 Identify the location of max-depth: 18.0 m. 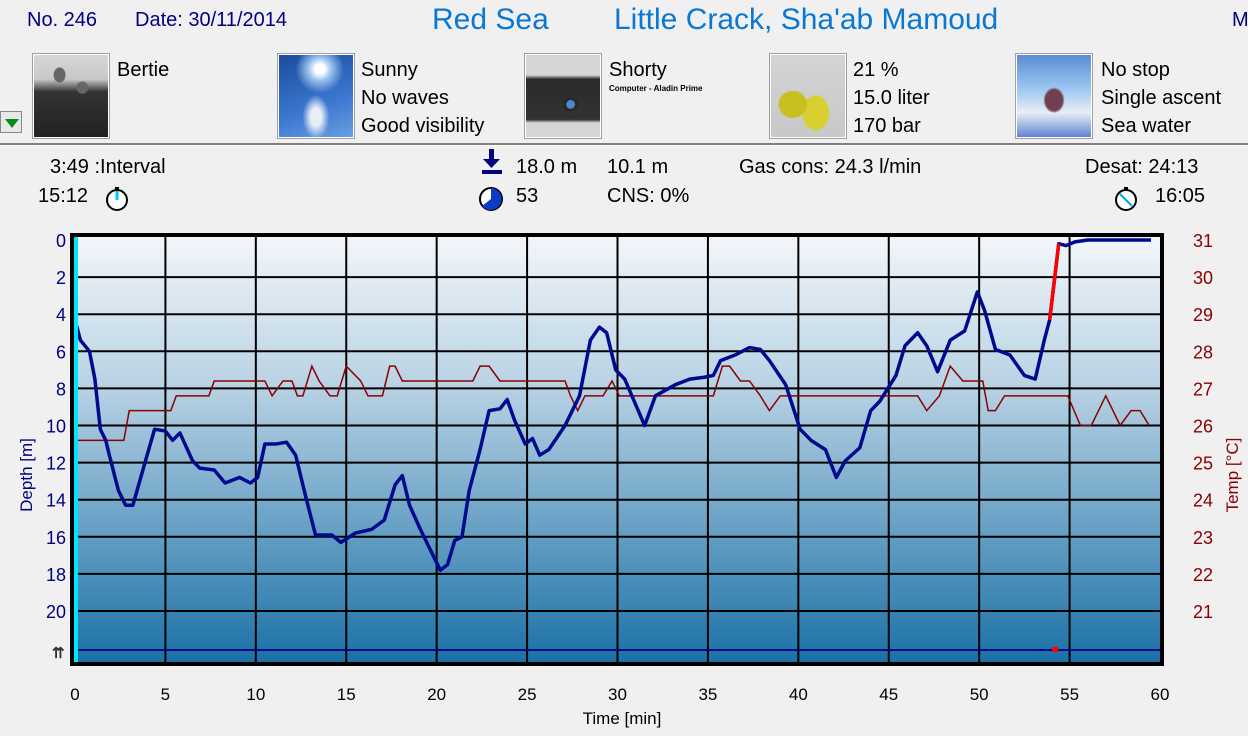
(547, 167).